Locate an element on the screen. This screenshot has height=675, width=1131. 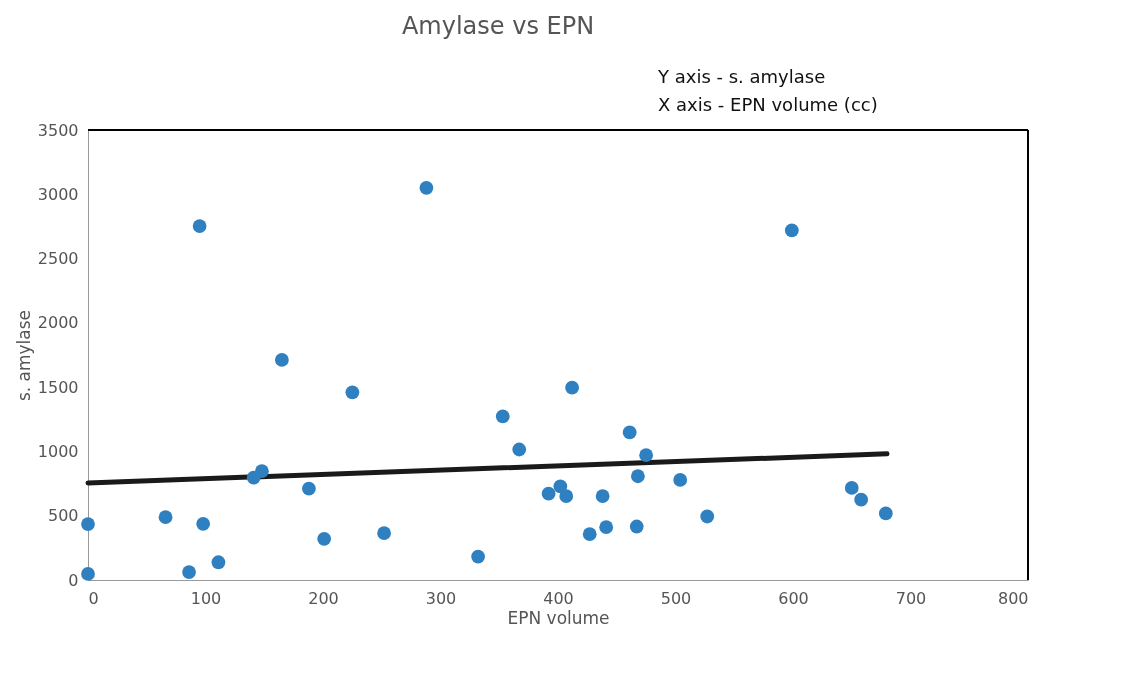
x-tick-label: 500 is located at coordinates (676, 598).